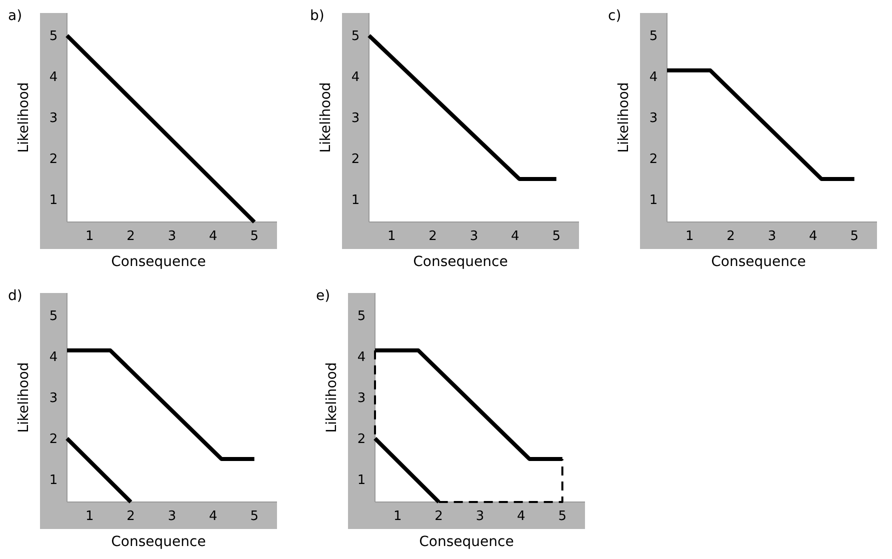  I want to click on chart-title: d), so click(15, 296).